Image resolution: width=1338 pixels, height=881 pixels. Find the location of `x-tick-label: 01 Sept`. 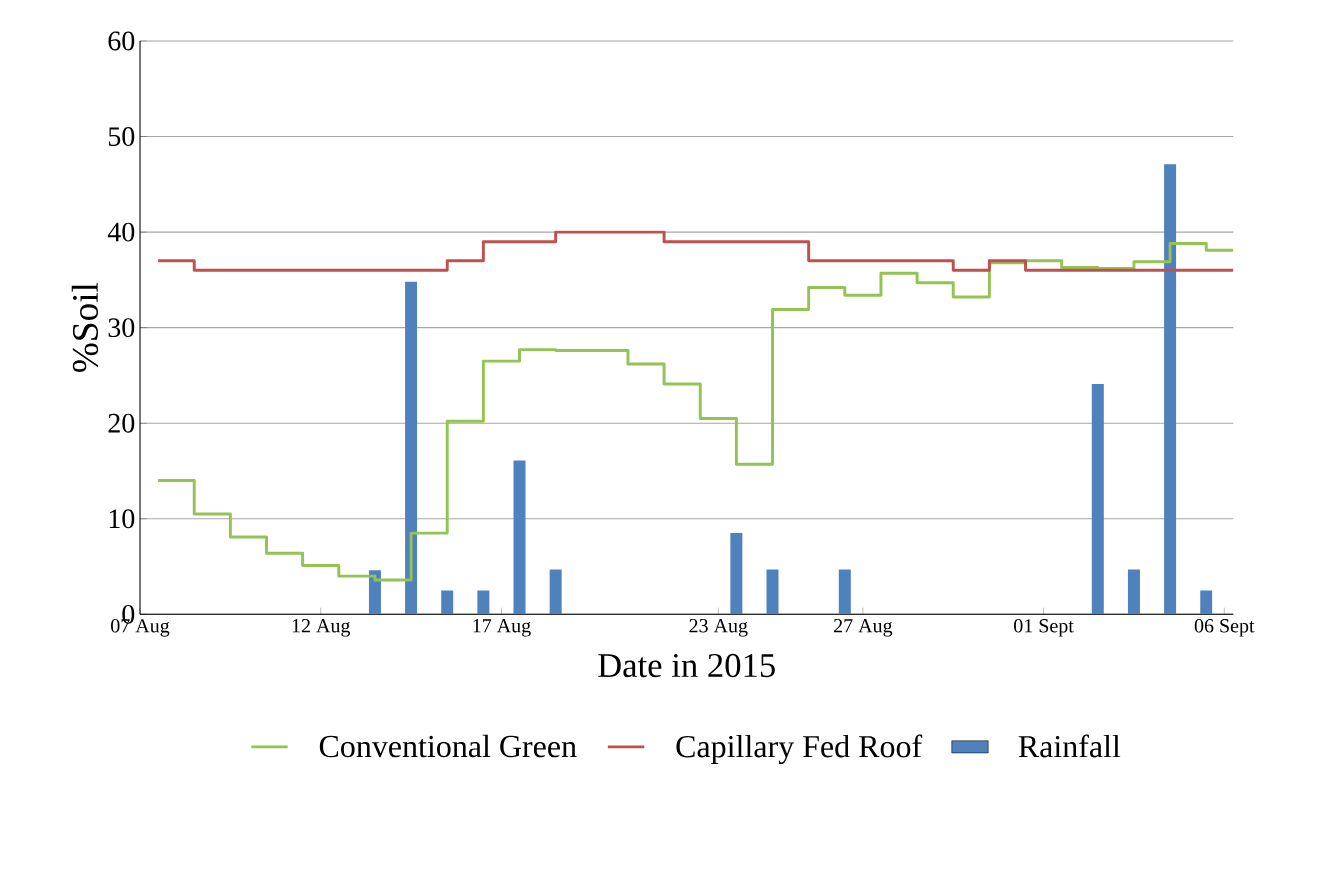

x-tick-label: 01 Sept is located at coordinates (1044, 628).